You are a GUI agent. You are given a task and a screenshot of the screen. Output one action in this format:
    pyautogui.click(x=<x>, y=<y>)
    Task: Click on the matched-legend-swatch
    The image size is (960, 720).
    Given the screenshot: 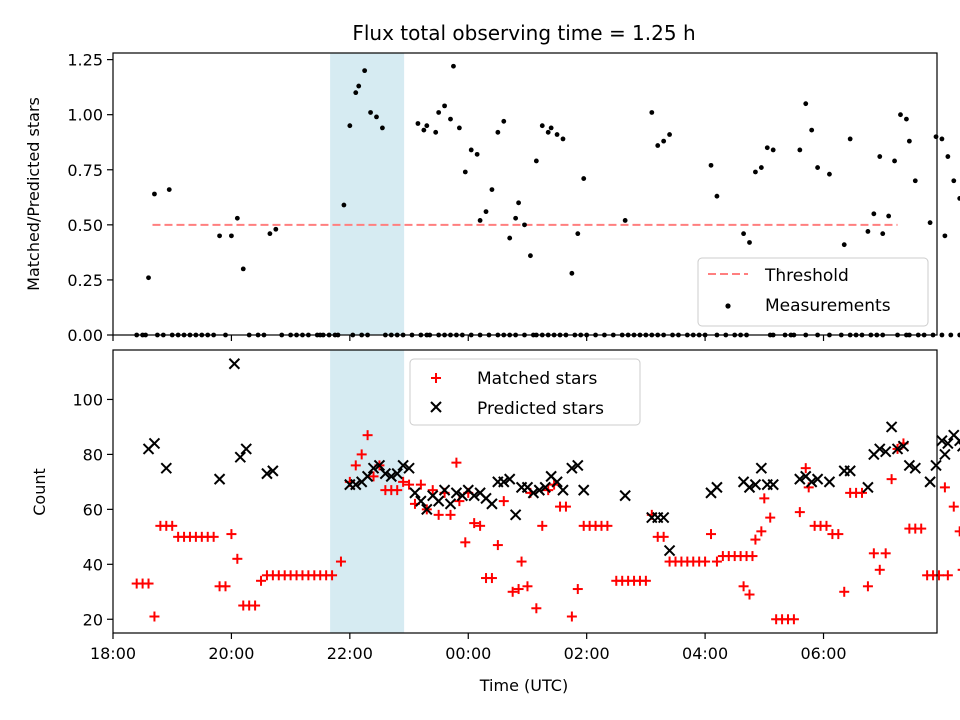 What is the action you would take?
    pyautogui.click(x=436, y=378)
    